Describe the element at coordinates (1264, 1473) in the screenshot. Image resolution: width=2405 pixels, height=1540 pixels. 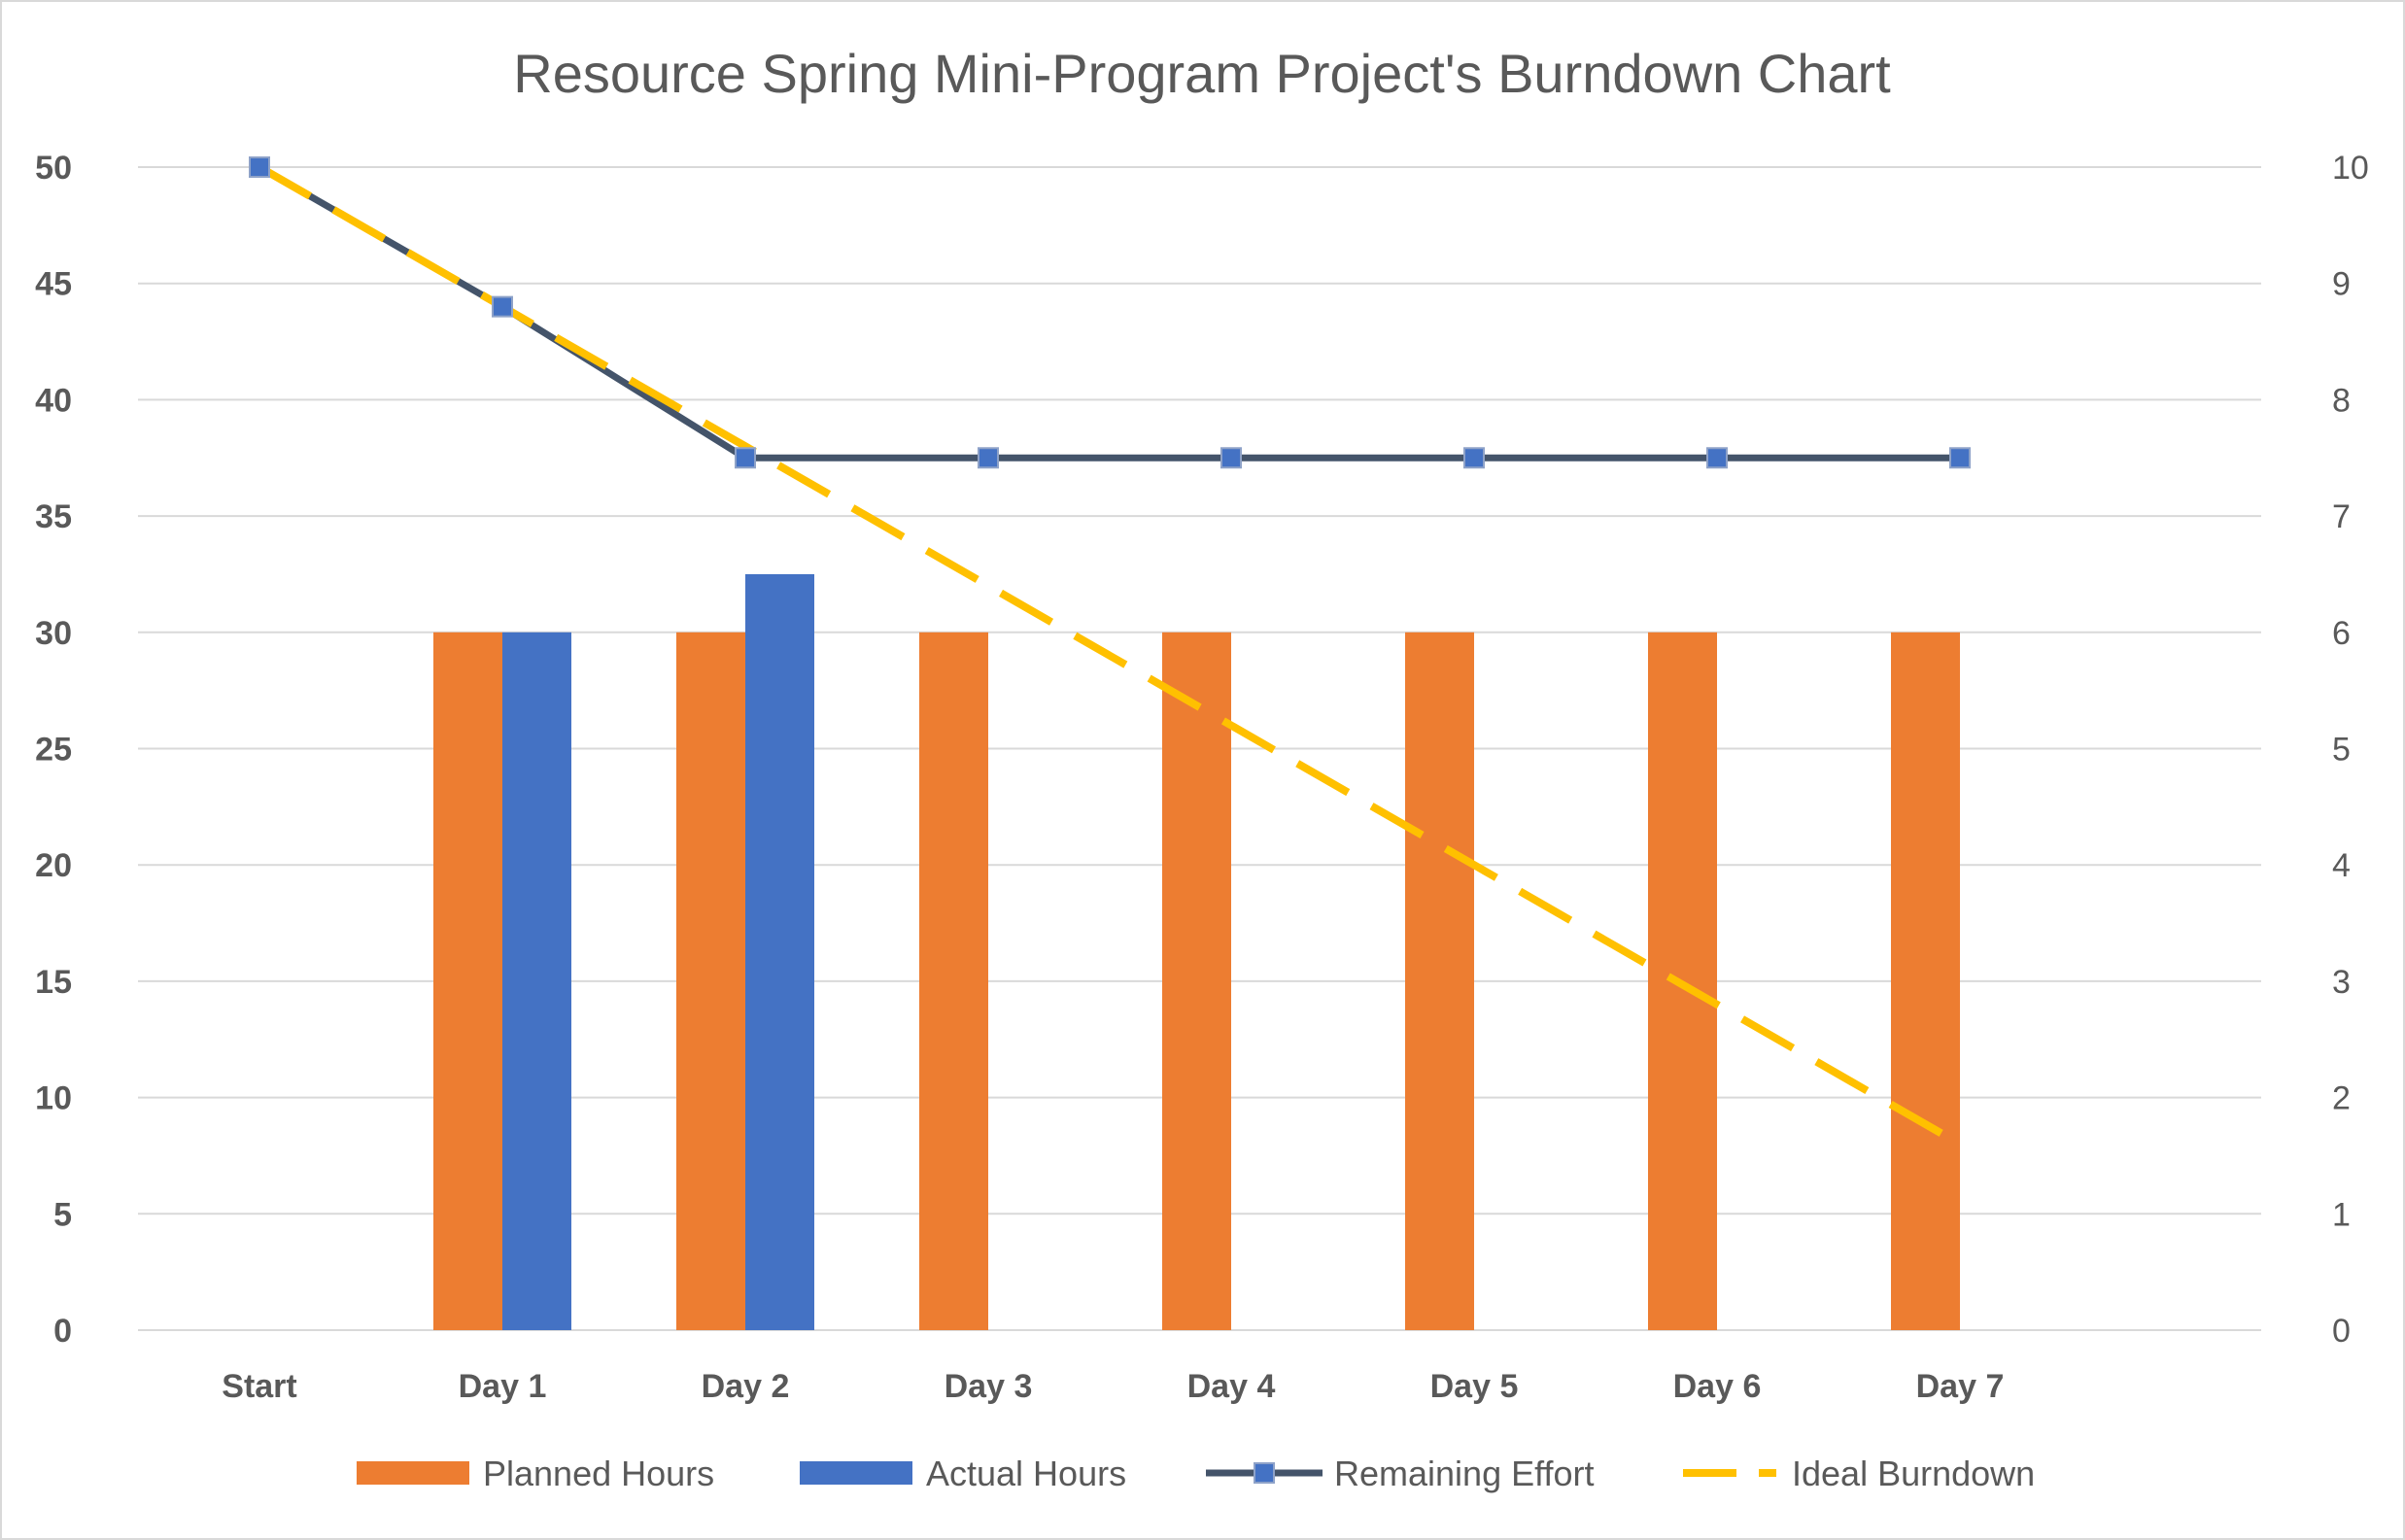
I see `legend-marker` at that location.